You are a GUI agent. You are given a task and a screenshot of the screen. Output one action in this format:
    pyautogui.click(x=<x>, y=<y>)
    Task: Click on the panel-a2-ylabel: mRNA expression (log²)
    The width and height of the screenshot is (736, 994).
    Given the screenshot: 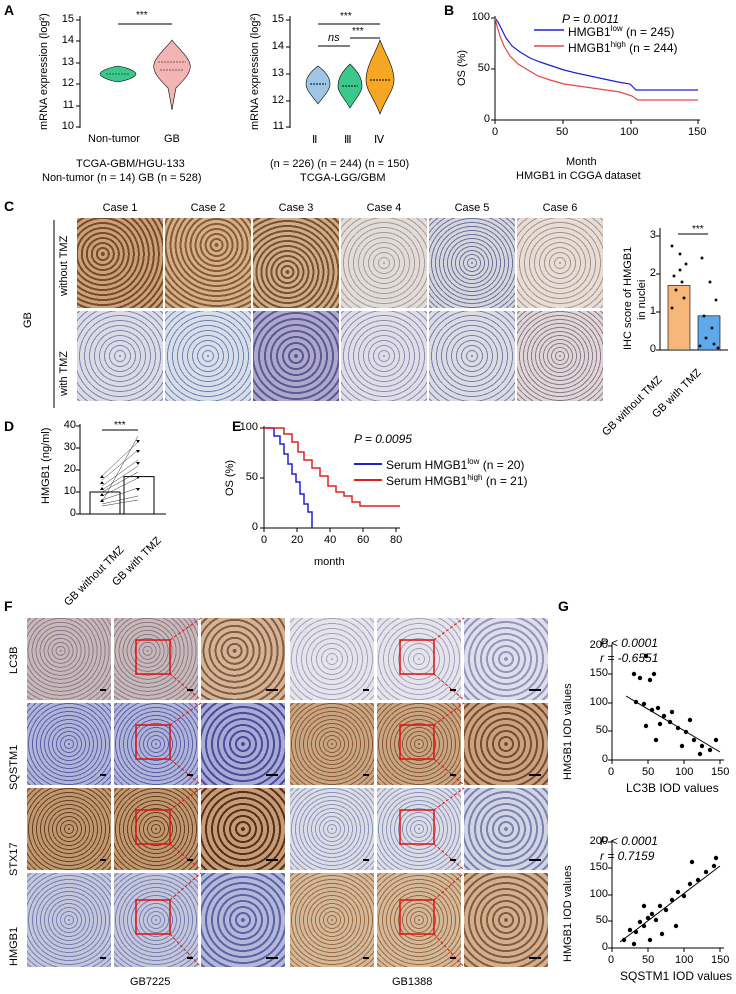 What is the action you would take?
    pyautogui.click(x=255, y=71)
    